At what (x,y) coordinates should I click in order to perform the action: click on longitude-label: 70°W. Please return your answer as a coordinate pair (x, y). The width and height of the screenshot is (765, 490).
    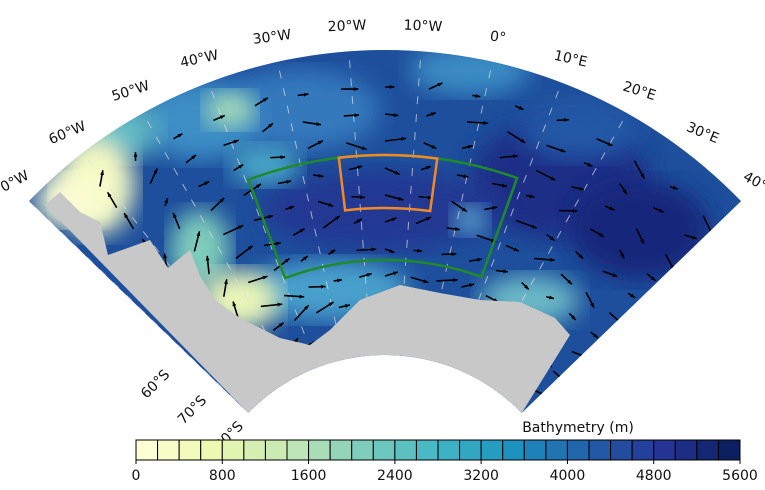
    Looking at the image, I should click on (16, 184).